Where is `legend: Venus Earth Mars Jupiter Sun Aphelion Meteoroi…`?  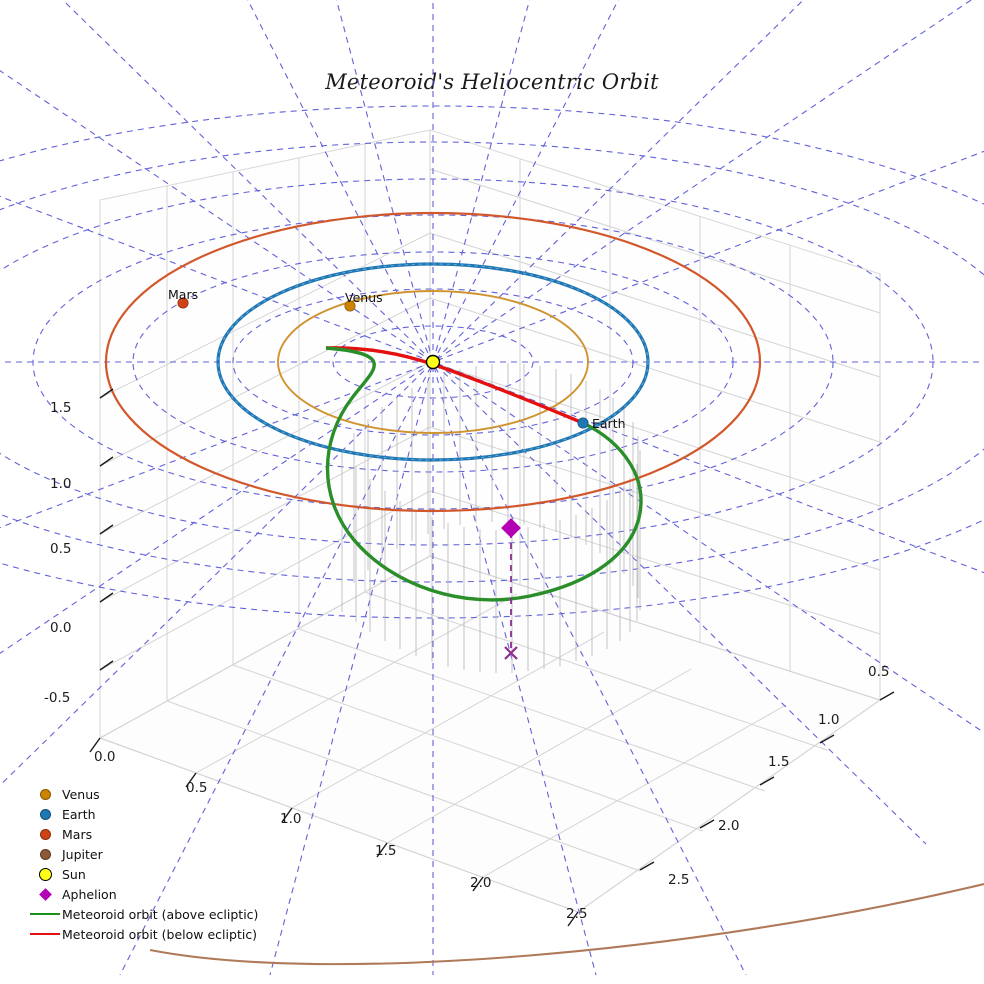 legend: Venus Earth Mars Jupiter Sun Aphelion Meteoroi… is located at coordinates (154, 864).